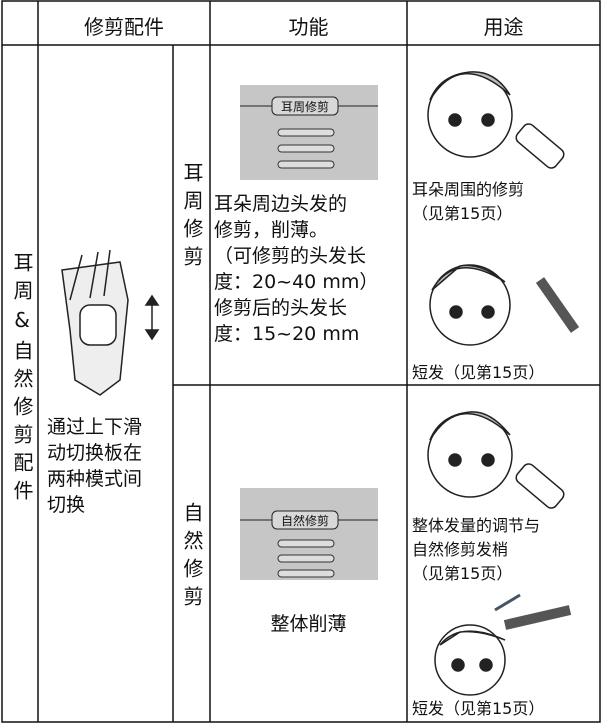 The width and height of the screenshot is (603, 723). What do you see at coordinates (95, 453) in the screenshot?
I see `accessory-text: 动切换板在` at bounding box center [95, 453].